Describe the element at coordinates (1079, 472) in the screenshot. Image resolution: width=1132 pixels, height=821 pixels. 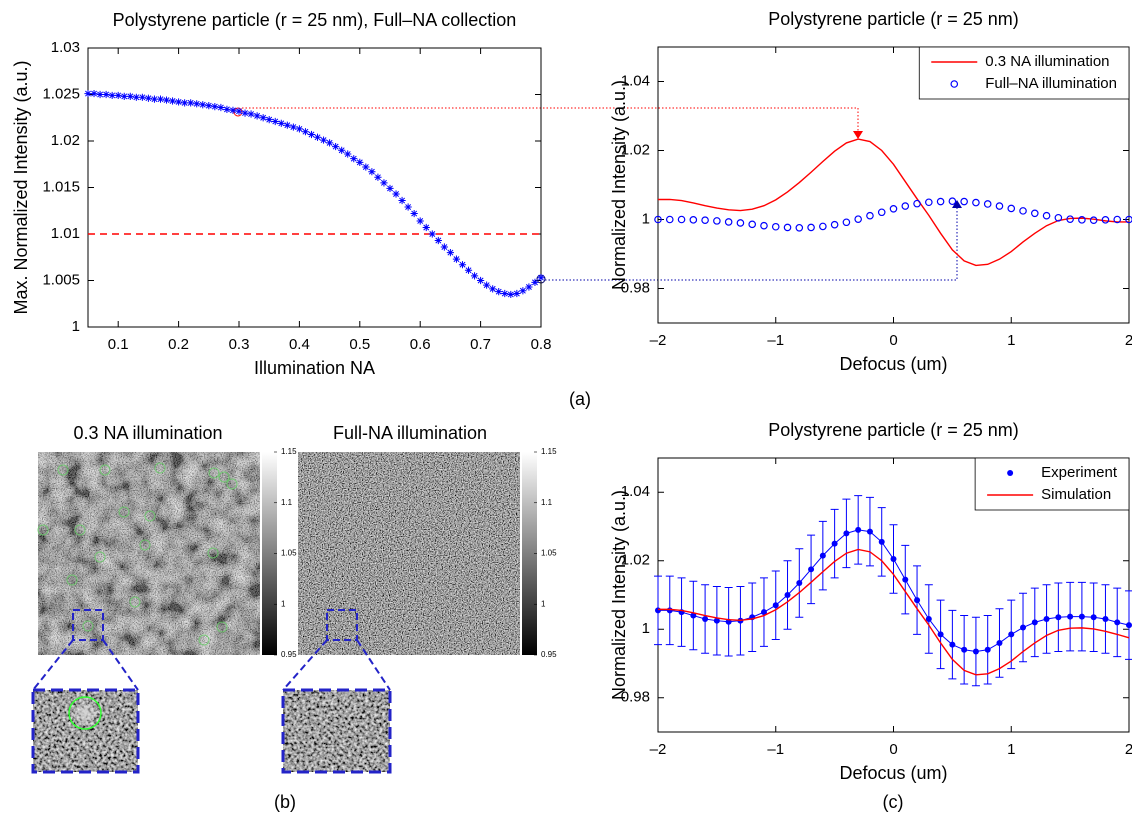
I see `legend-label: Experiment` at that location.